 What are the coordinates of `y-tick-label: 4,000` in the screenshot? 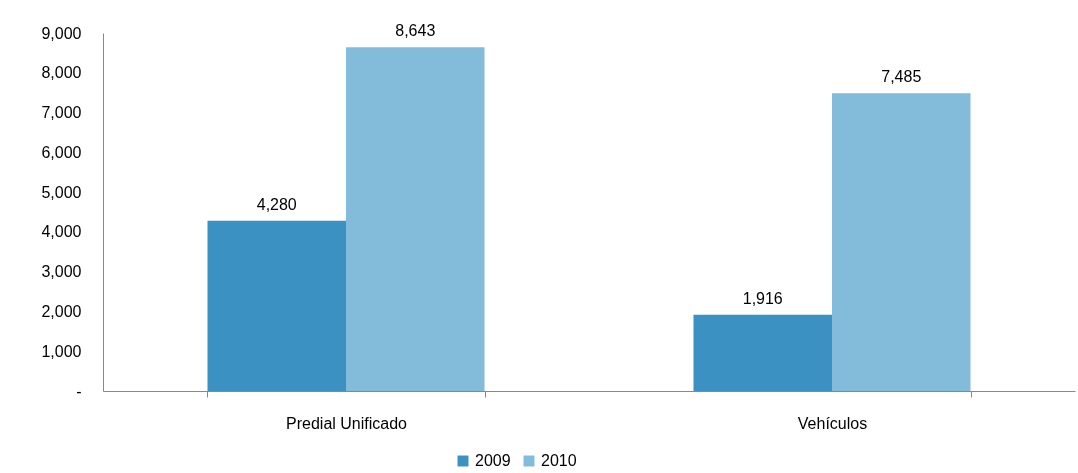 It's located at (61, 232).